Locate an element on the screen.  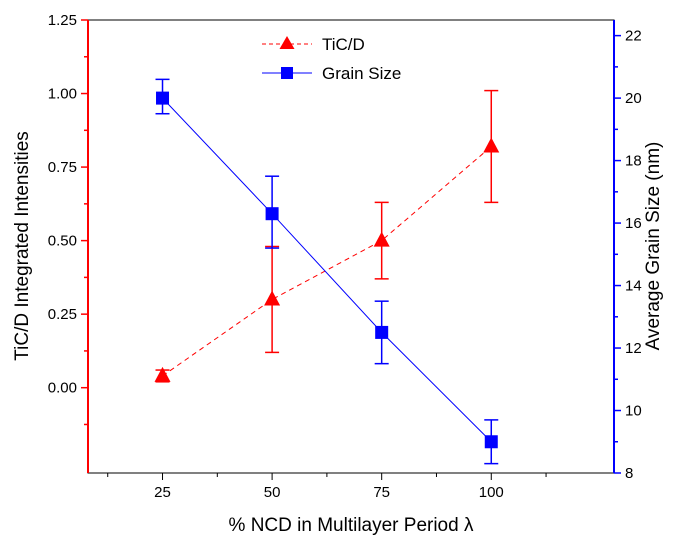
y-right-tick-label: 14 is located at coordinates (633, 286).